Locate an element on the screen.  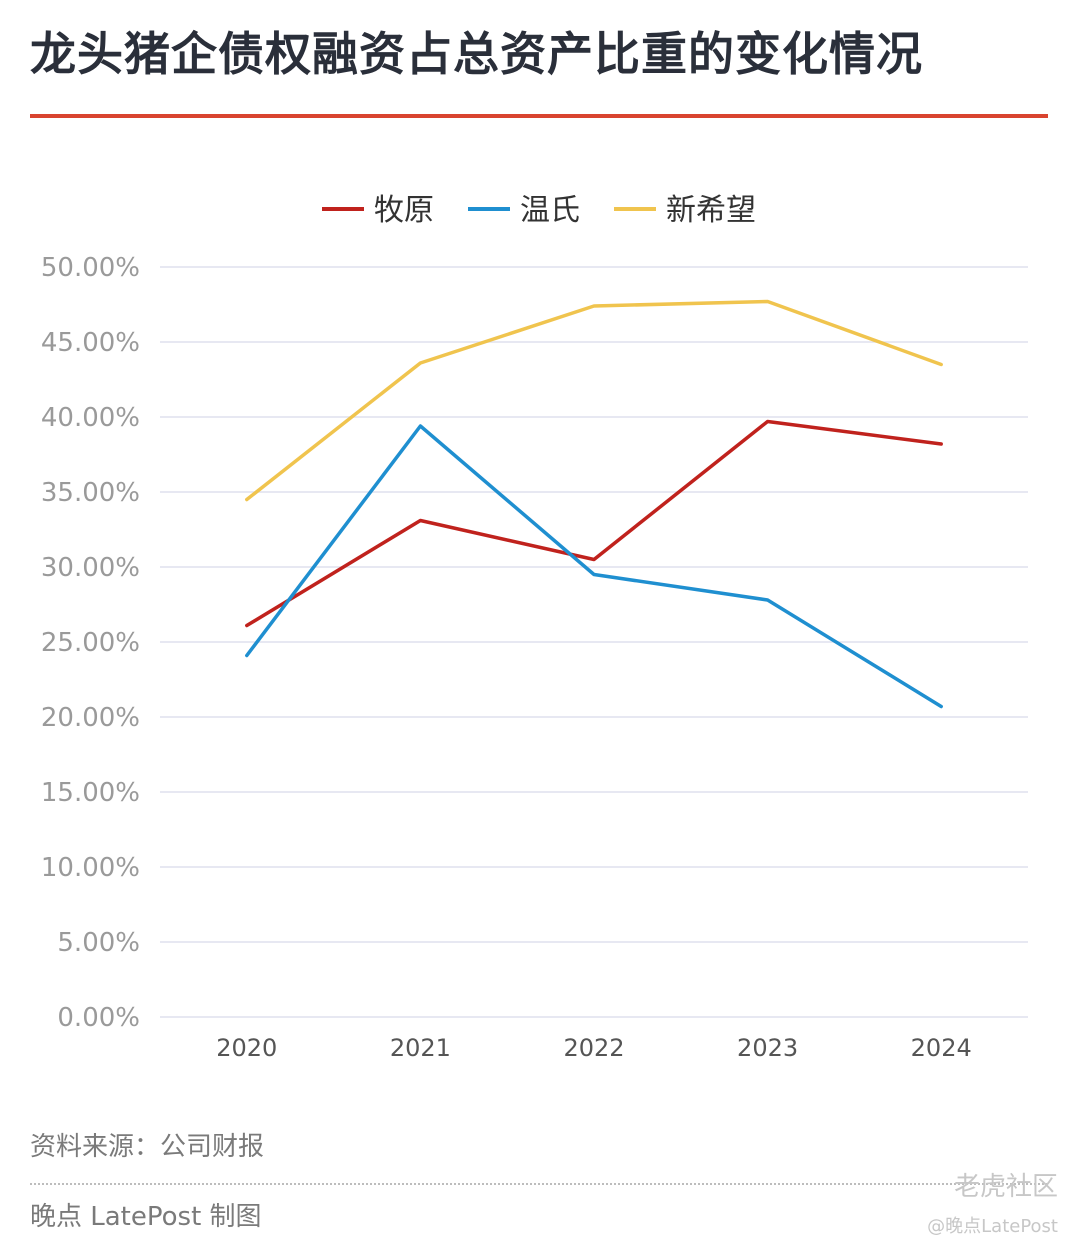
x-tick-label: 2020 is located at coordinates (246, 1048).